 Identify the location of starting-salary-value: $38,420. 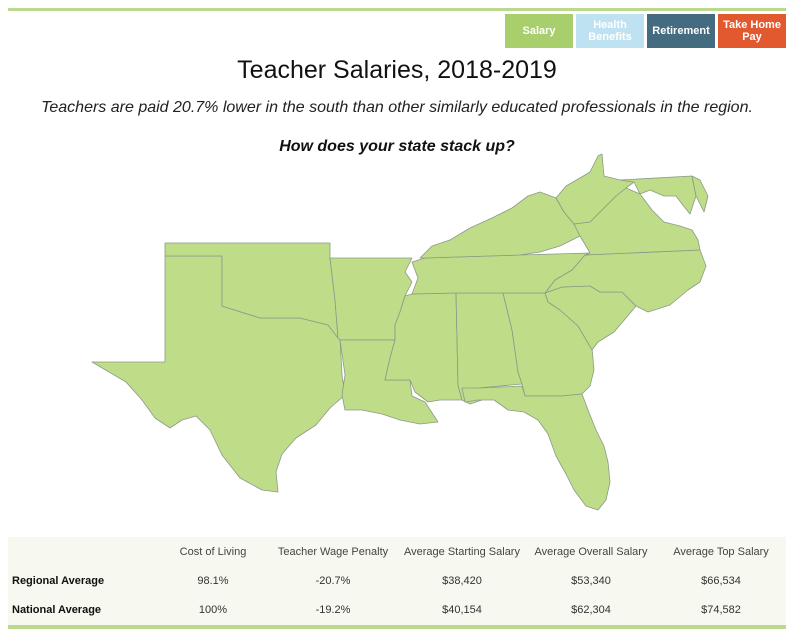
(462, 580).